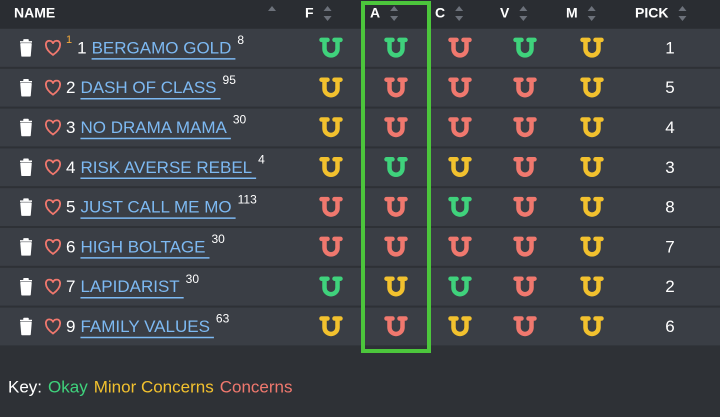 The width and height of the screenshot is (720, 417). What do you see at coordinates (70, 326) in the screenshot?
I see `row-number: 9` at bounding box center [70, 326].